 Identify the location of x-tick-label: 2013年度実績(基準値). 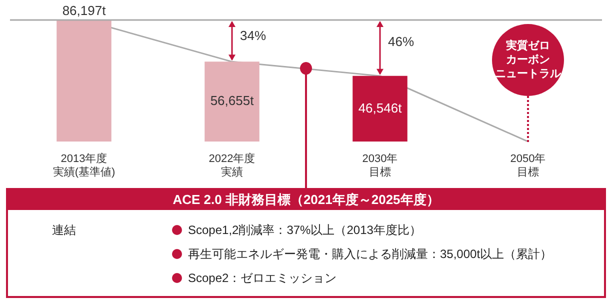
(84, 165).